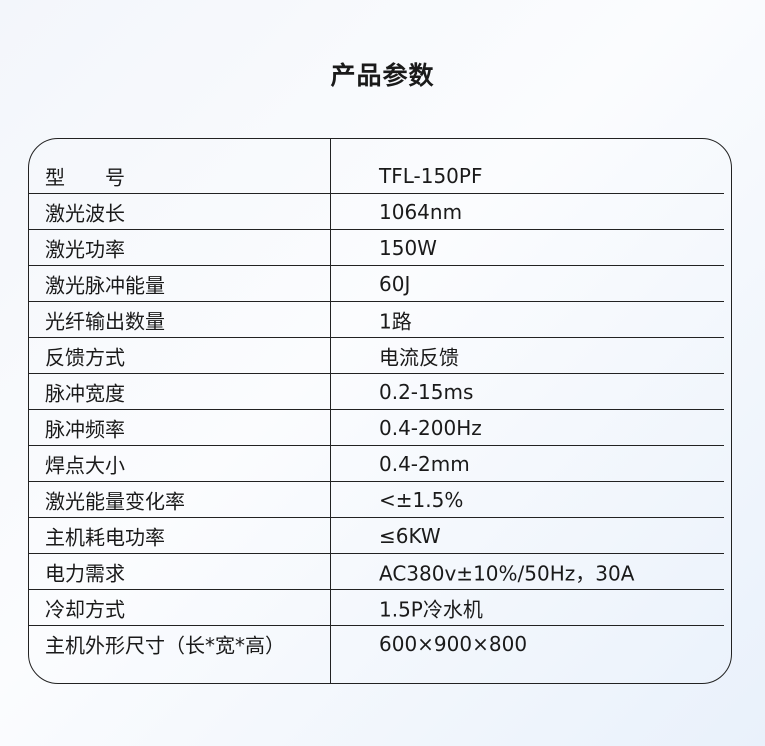 The height and width of the screenshot is (746, 765). I want to click on spec-label: 主机耗电功率, so click(105, 537).